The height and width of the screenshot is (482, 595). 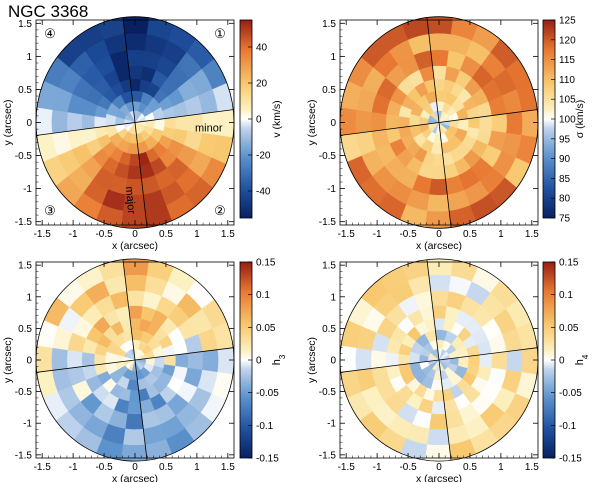 I want to click on minor-axis-label: minor, so click(x=209, y=129).